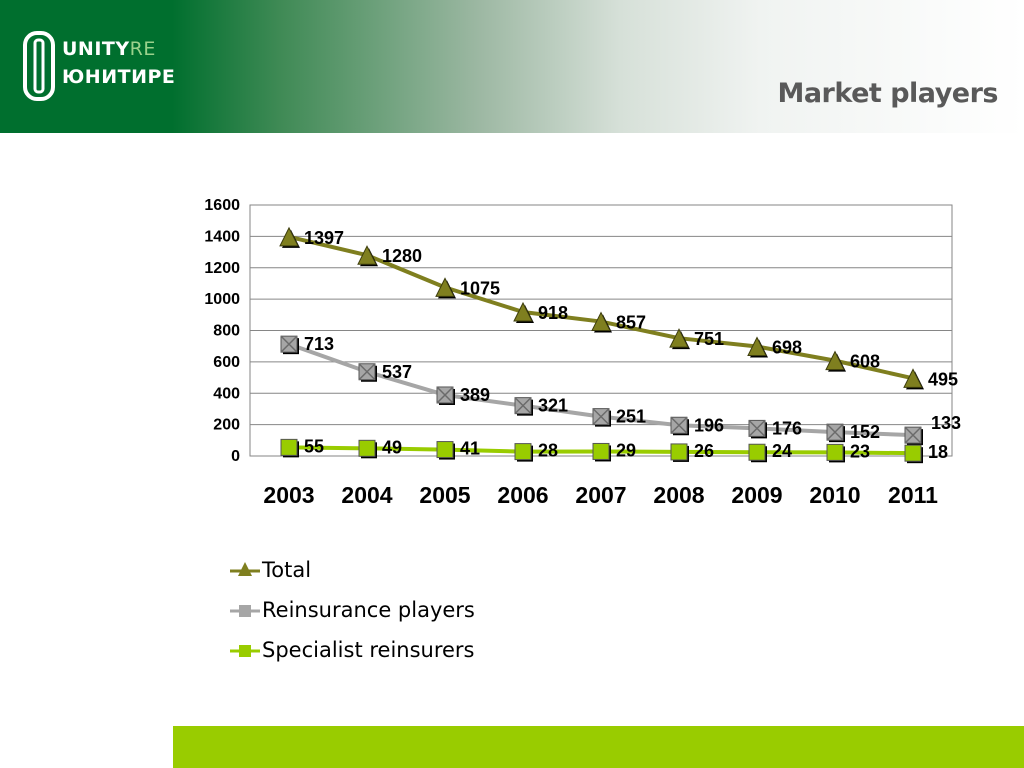  Describe the element at coordinates (245, 569) in the screenshot. I see `triangle-marker-icon` at that location.